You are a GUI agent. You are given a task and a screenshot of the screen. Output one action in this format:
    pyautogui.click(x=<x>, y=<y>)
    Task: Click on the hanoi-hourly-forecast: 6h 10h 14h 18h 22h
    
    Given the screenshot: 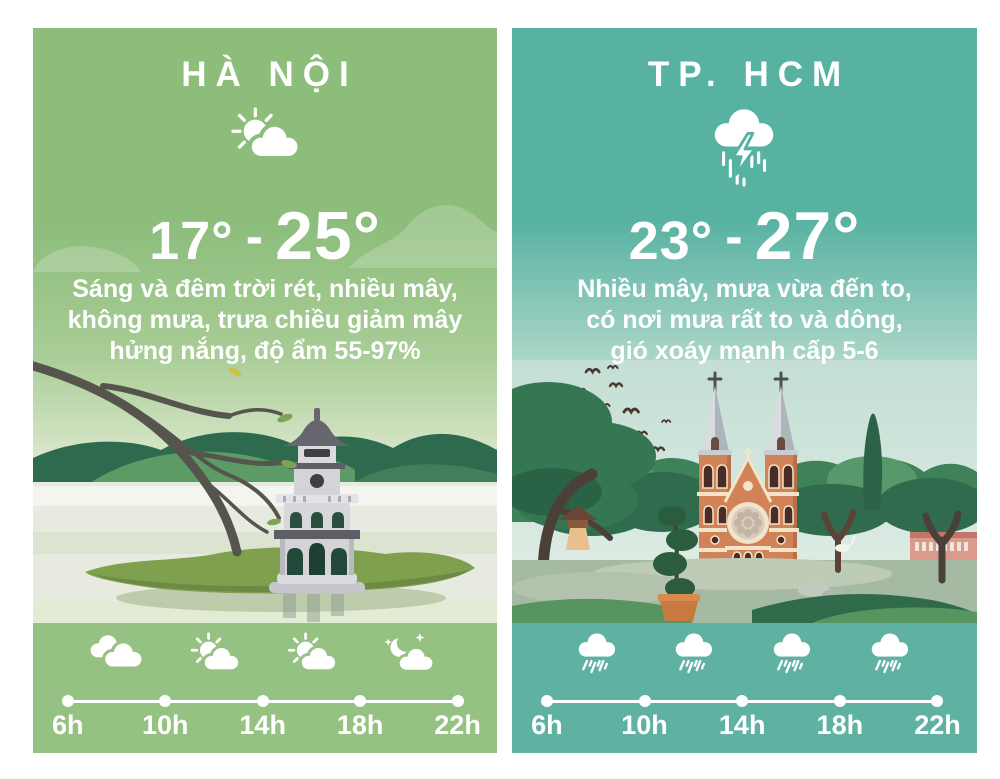 What is the action you would take?
    pyautogui.click(x=265, y=688)
    